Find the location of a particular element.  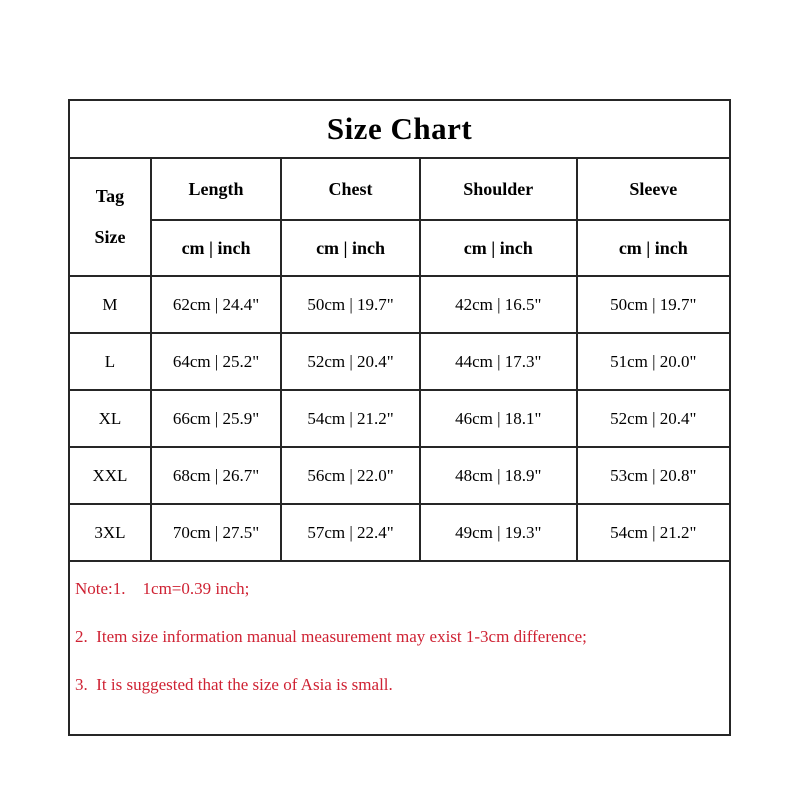

measurement-cell-shoulder: 49cm | 19.3" is located at coordinates (498, 532).